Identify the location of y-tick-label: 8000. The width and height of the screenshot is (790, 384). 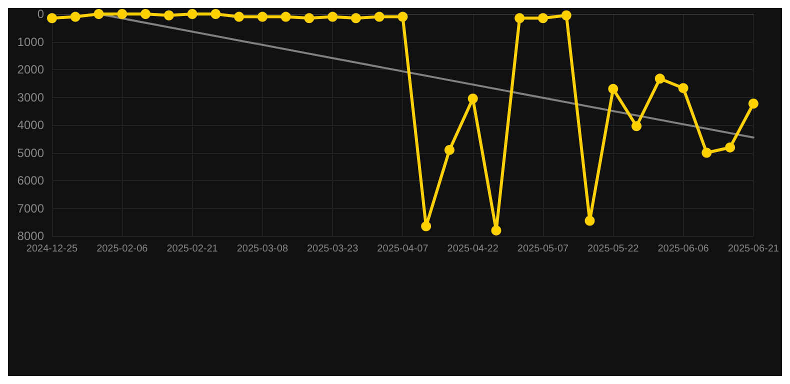
(30, 236).